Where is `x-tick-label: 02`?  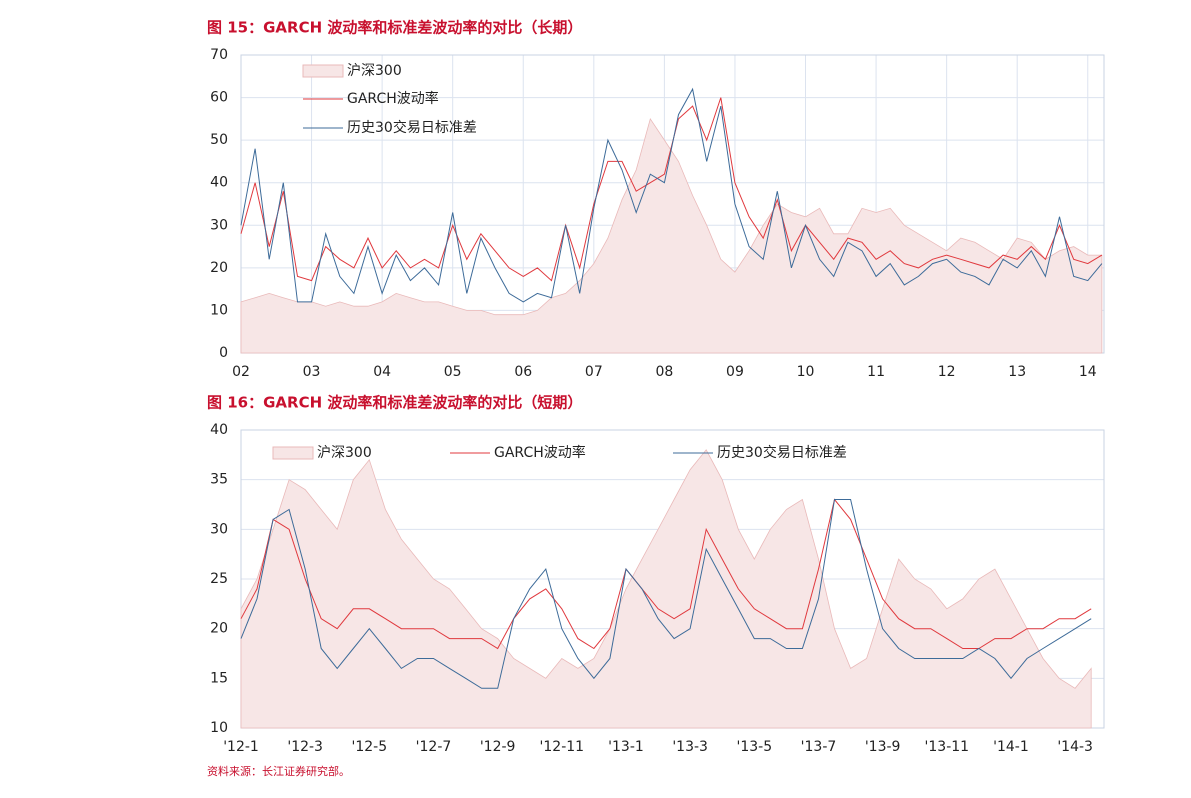 x-tick-label: 02 is located at coordinates (241, 372).